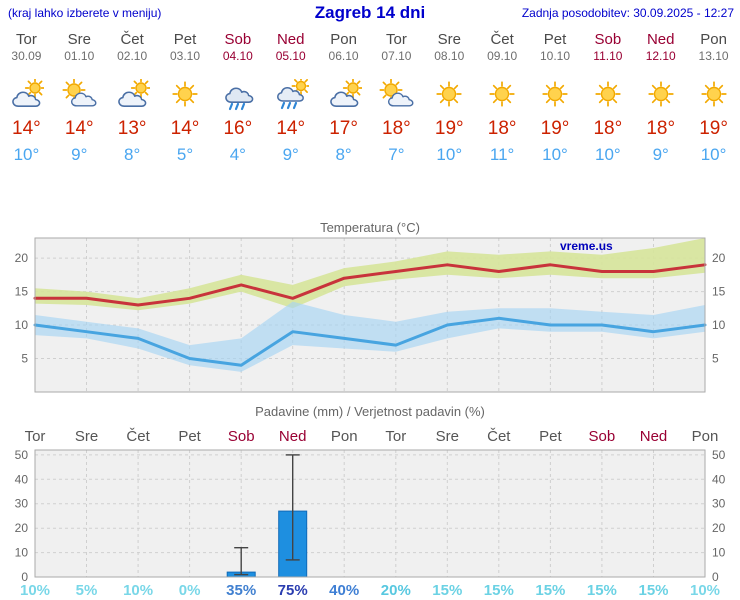 The width and height of the screenshot is (740, 600). I want to click on day-date: 05.10, so click(290, 56).